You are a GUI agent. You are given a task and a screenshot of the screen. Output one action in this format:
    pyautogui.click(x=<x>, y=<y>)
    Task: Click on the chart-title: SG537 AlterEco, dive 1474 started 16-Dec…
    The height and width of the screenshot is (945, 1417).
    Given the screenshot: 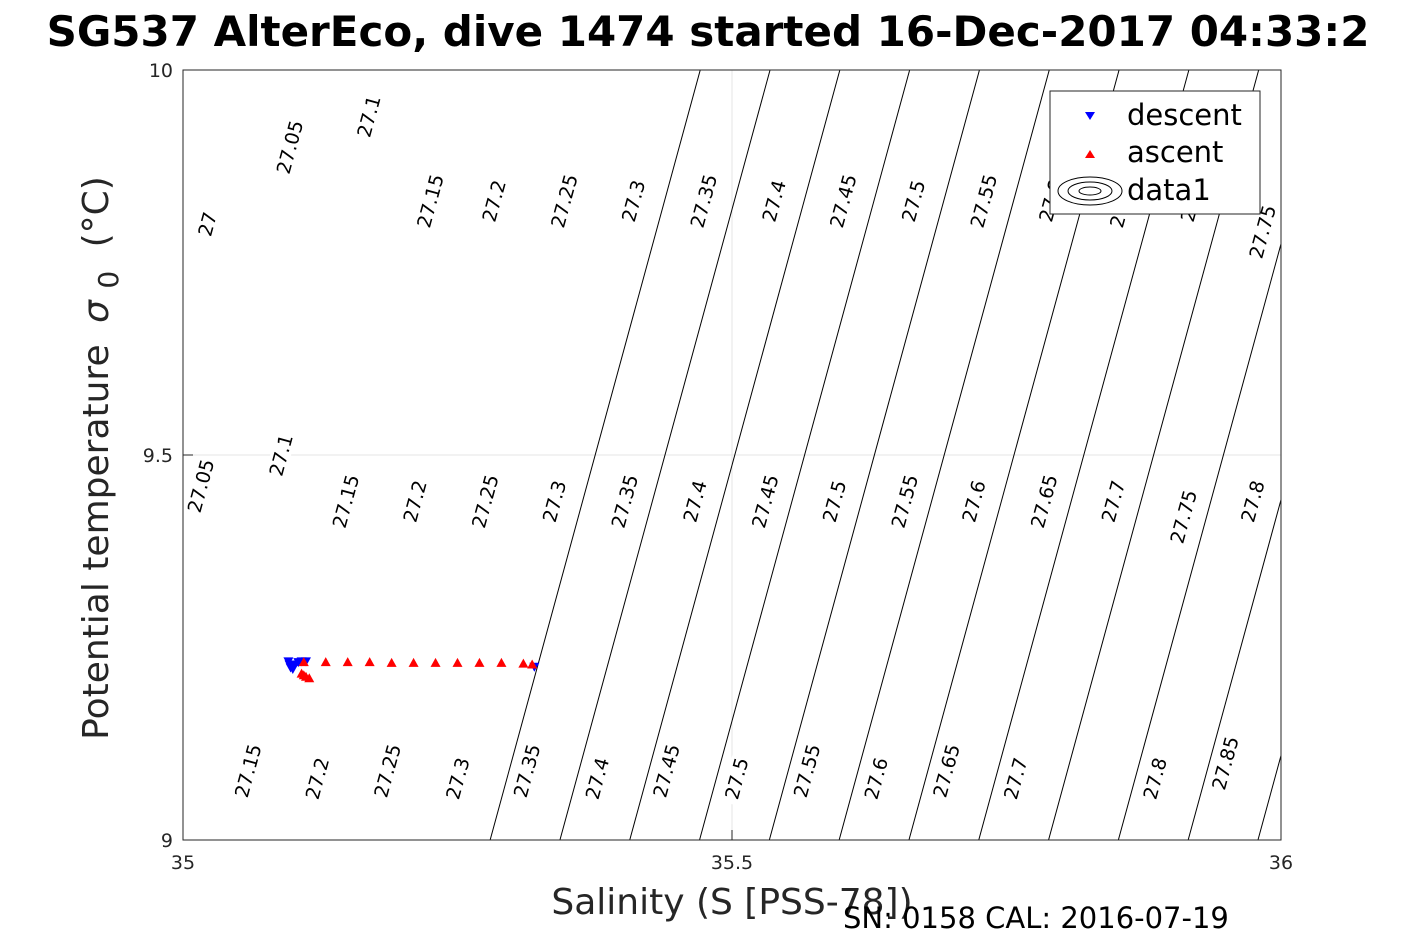 What is the action you would take?
    pyautogui.click(x=708, y=31)
    